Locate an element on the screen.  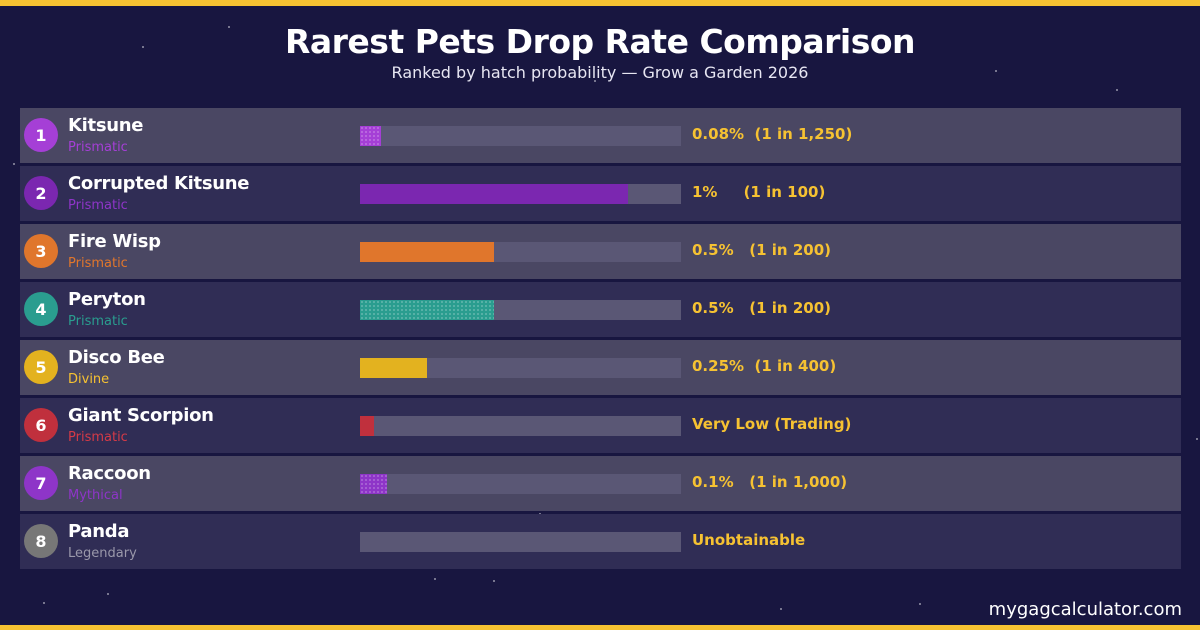
pet-row: 3 Fire Wisp Prismatic 0.5% (1 in 200) is located at coordinates (600, 251).